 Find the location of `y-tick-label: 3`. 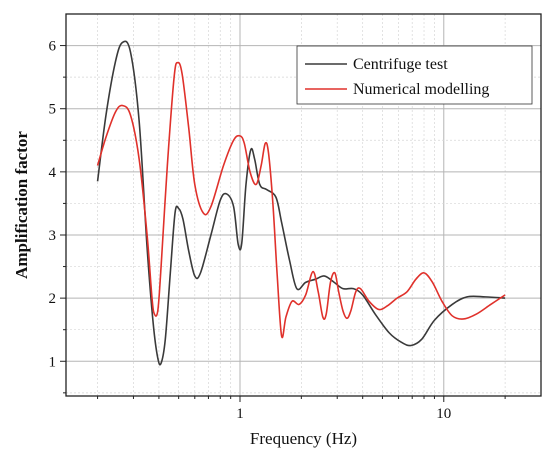

y-tick-label: 3 is located at coordinates (53, 236).